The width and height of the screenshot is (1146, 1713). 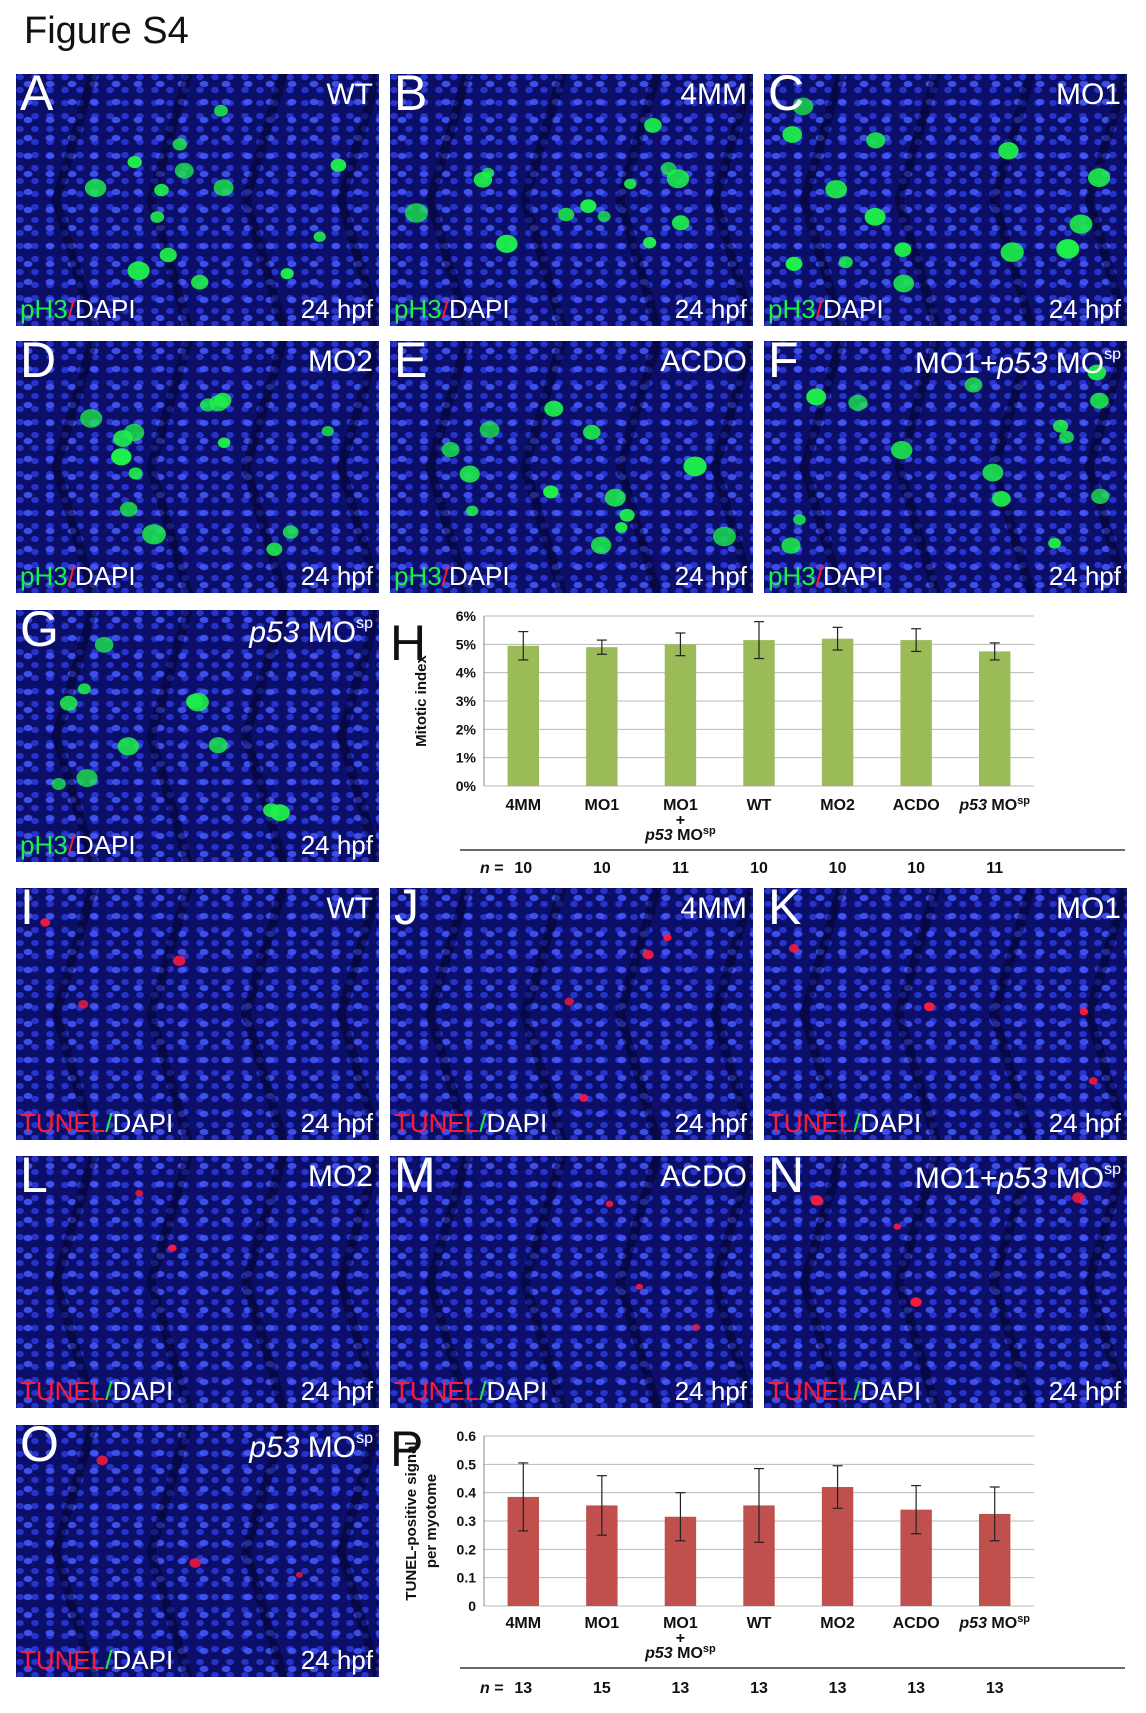 I want to click on y-tick-label: 0.4, so click(x=467, y=1493).